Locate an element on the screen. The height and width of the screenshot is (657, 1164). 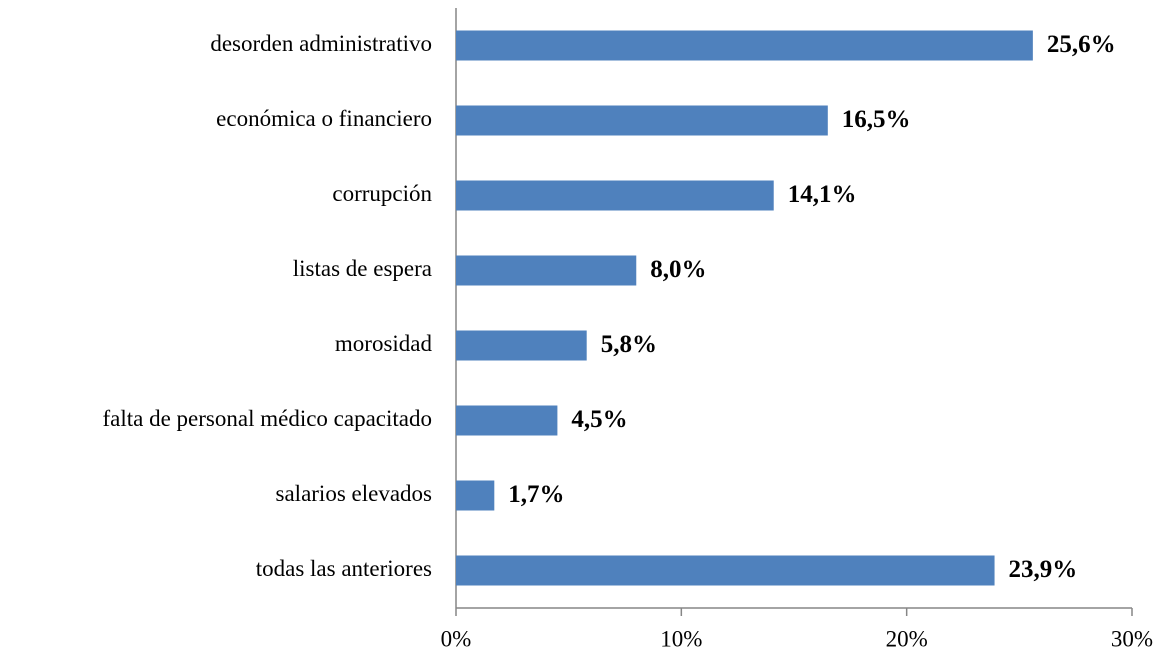
value-label: 8,0% is located at coordinates (678, 269).